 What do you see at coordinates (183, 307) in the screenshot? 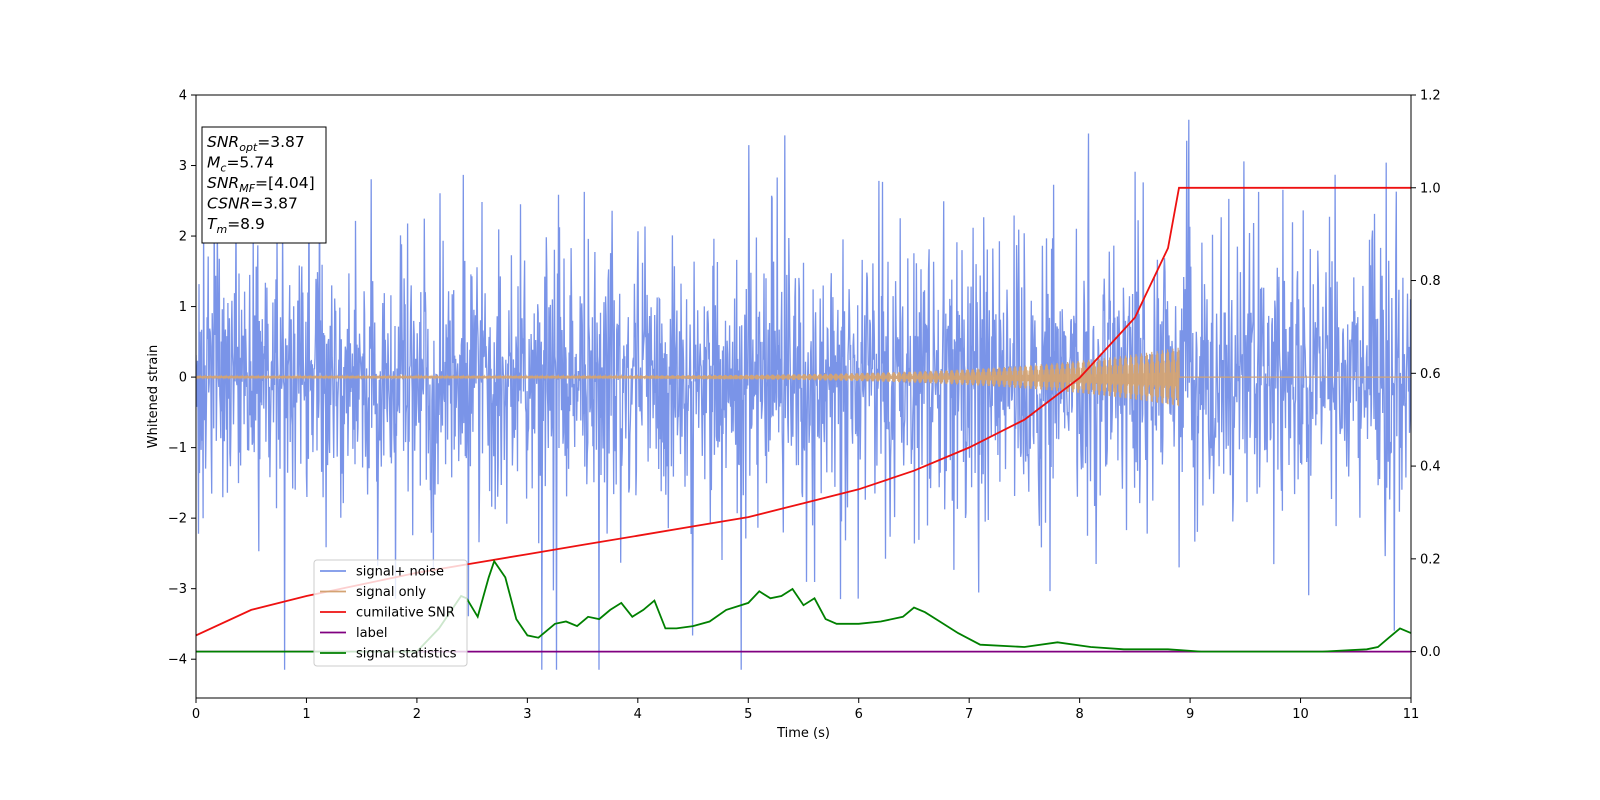
I see `y-left-tick-label: 1` at bounding box center [183, 307].